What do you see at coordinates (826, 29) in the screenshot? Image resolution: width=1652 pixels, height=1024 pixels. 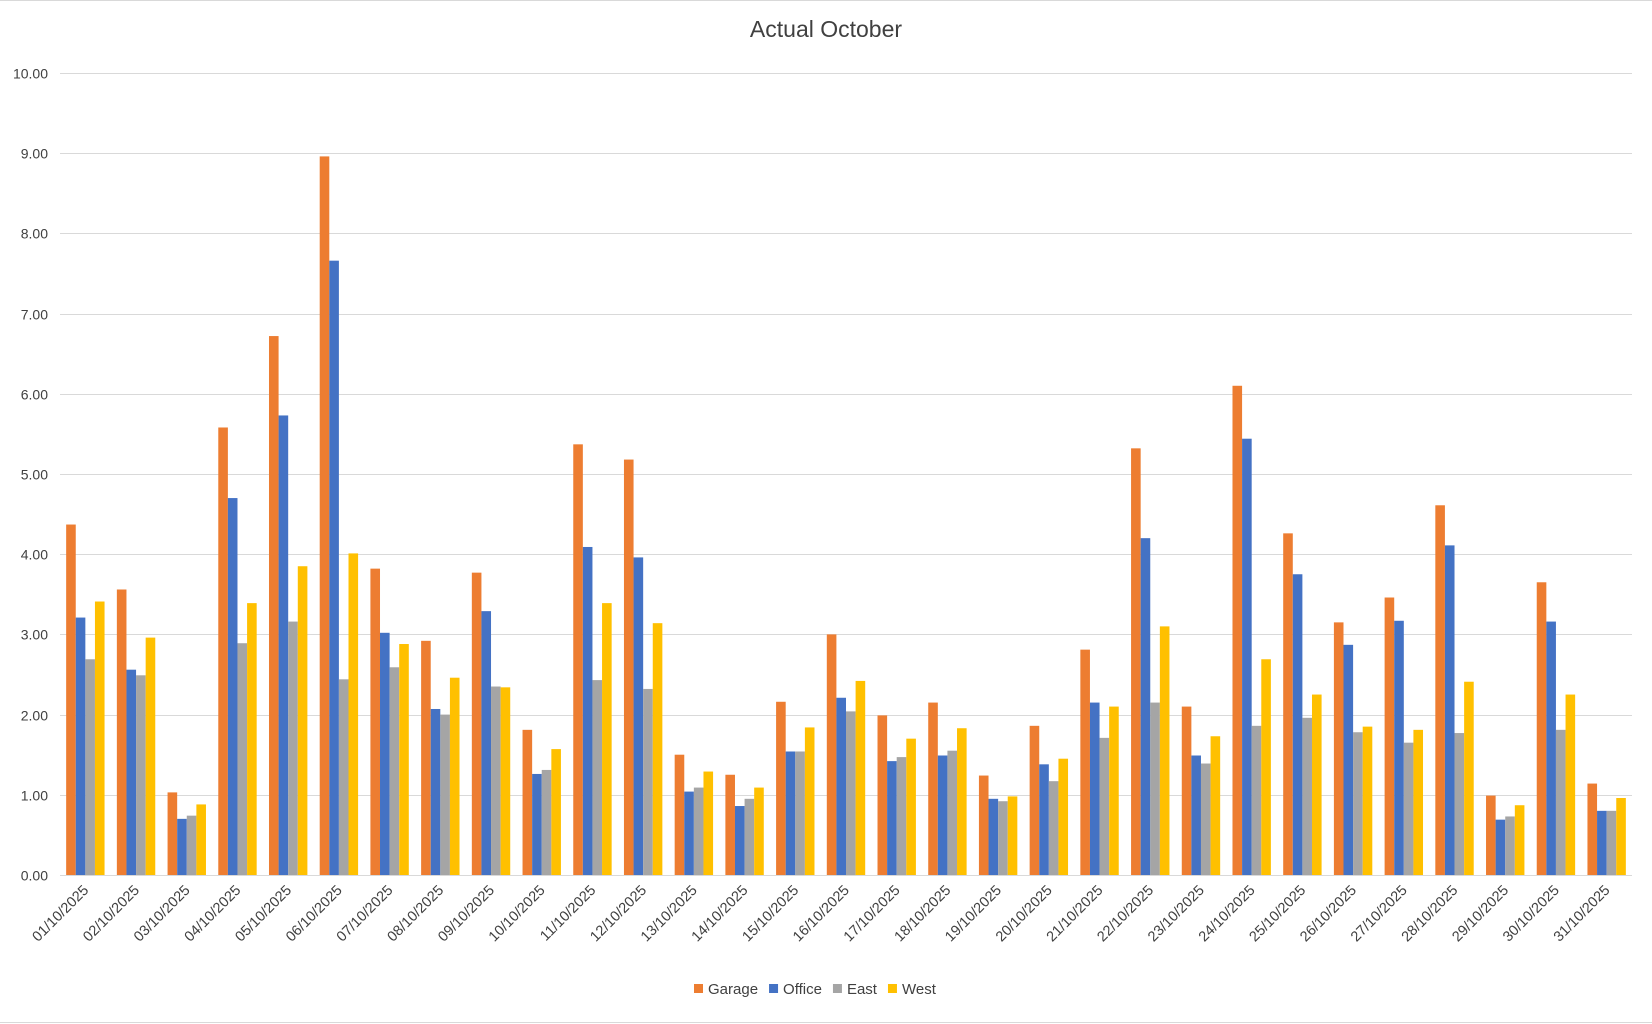 I see `chart-title: Actual October` at bounding box center [826, 29].